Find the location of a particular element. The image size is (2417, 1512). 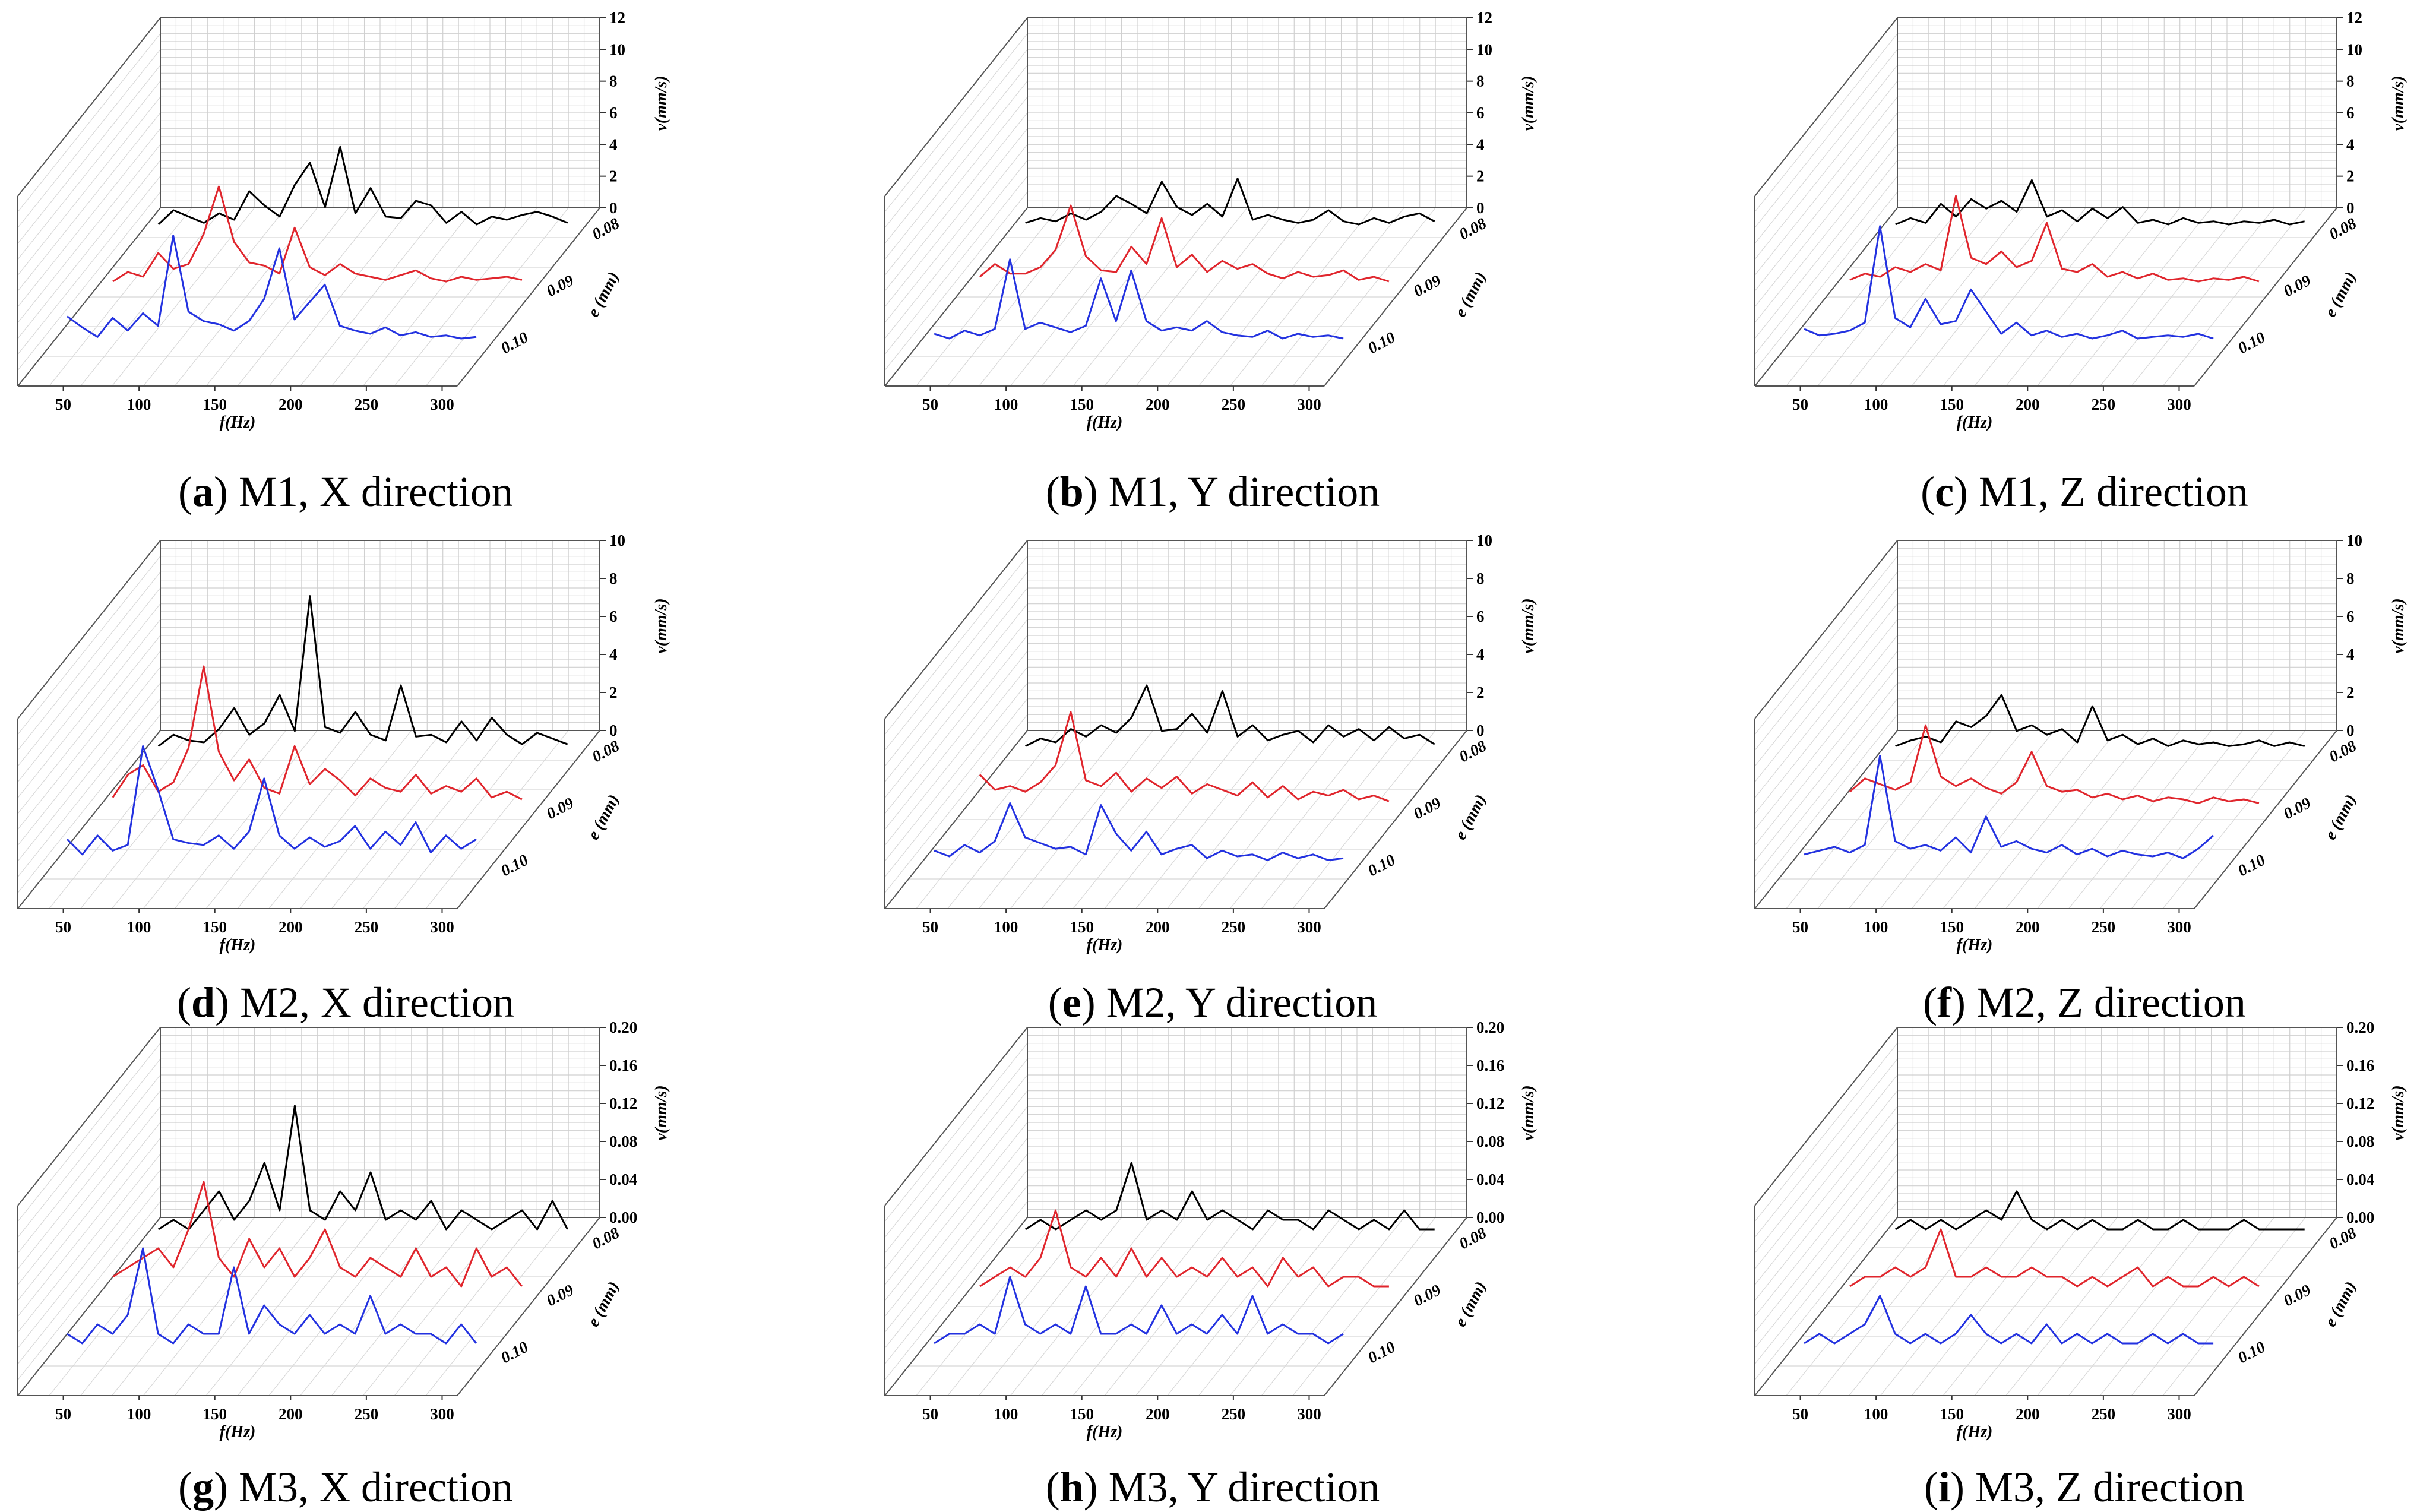

axes-box is located at coordinates (308, 202).